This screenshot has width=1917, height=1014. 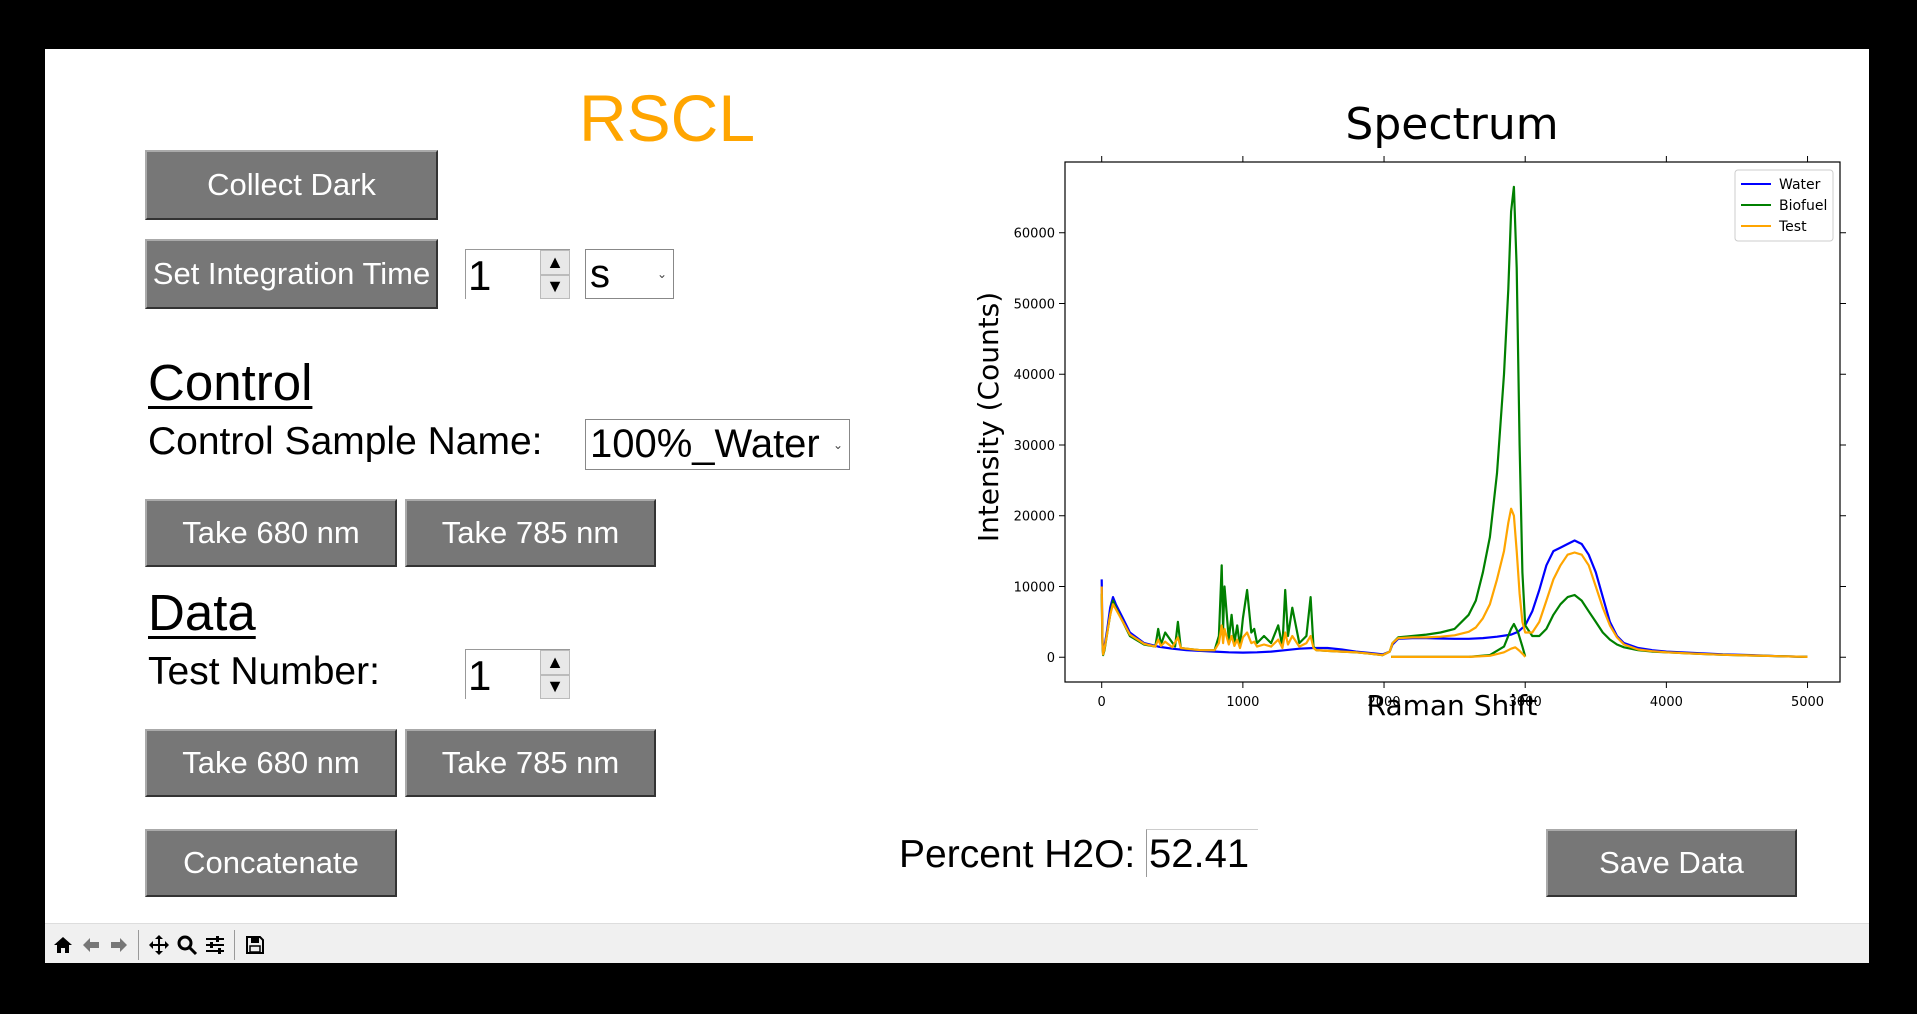 What do you see at coordinates (480, 275) in the screenshot?
I see `integration-time-value: 1` at bounding box center [480, 275].